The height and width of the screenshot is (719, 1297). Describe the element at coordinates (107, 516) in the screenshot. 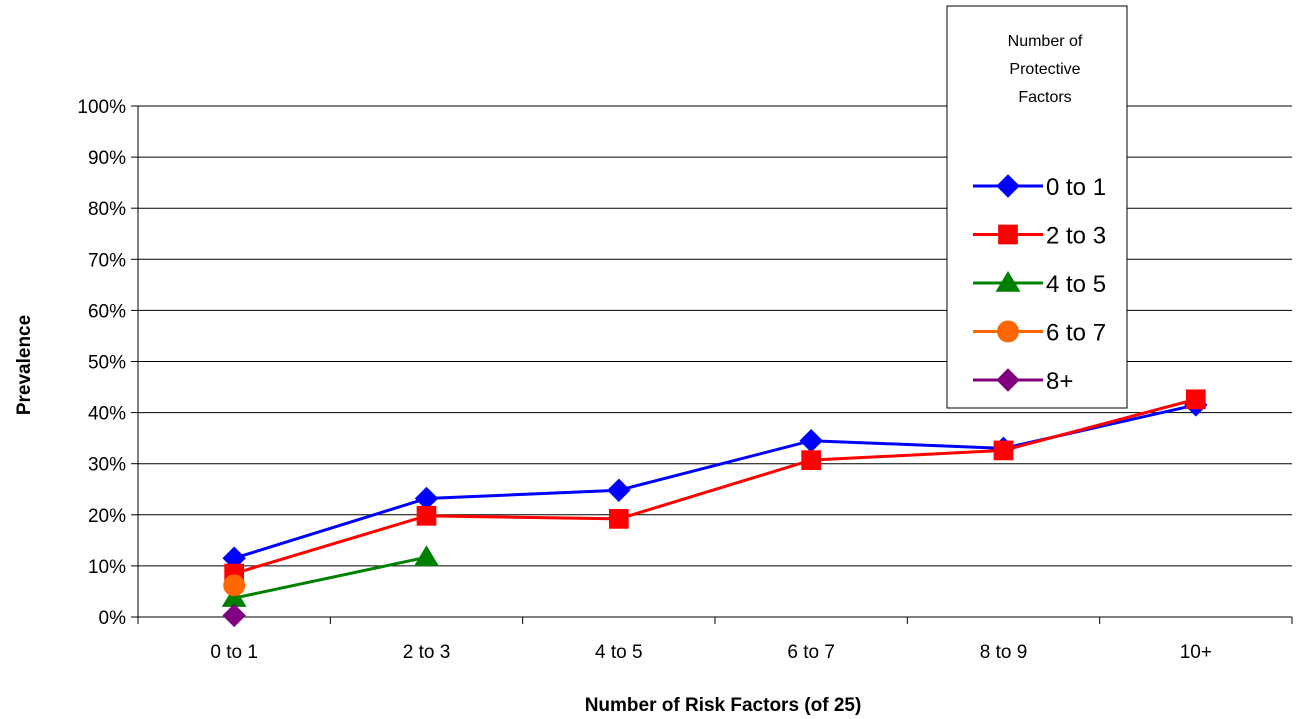

I see `y-tick-label: 20%` at that location.